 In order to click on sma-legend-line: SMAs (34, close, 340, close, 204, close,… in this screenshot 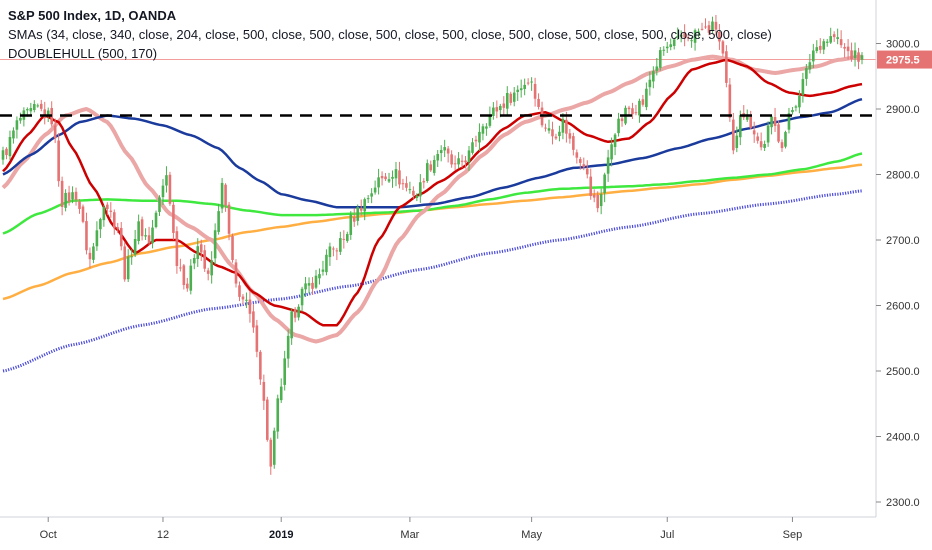, I will do `click(390, 34)`.